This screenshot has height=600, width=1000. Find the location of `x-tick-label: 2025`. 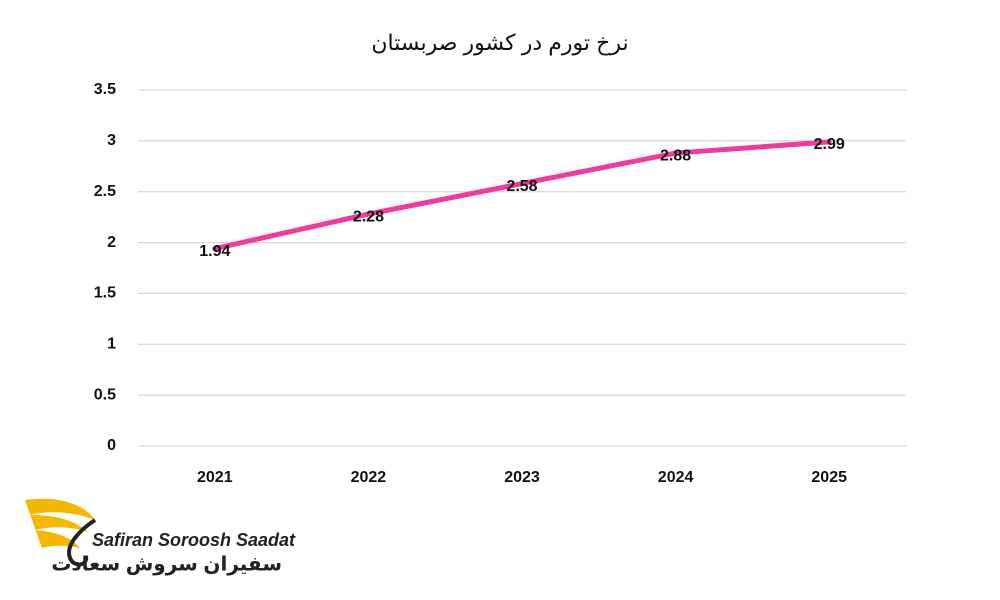

x-tick-label: 2025 is located at coordinates (829, 477).